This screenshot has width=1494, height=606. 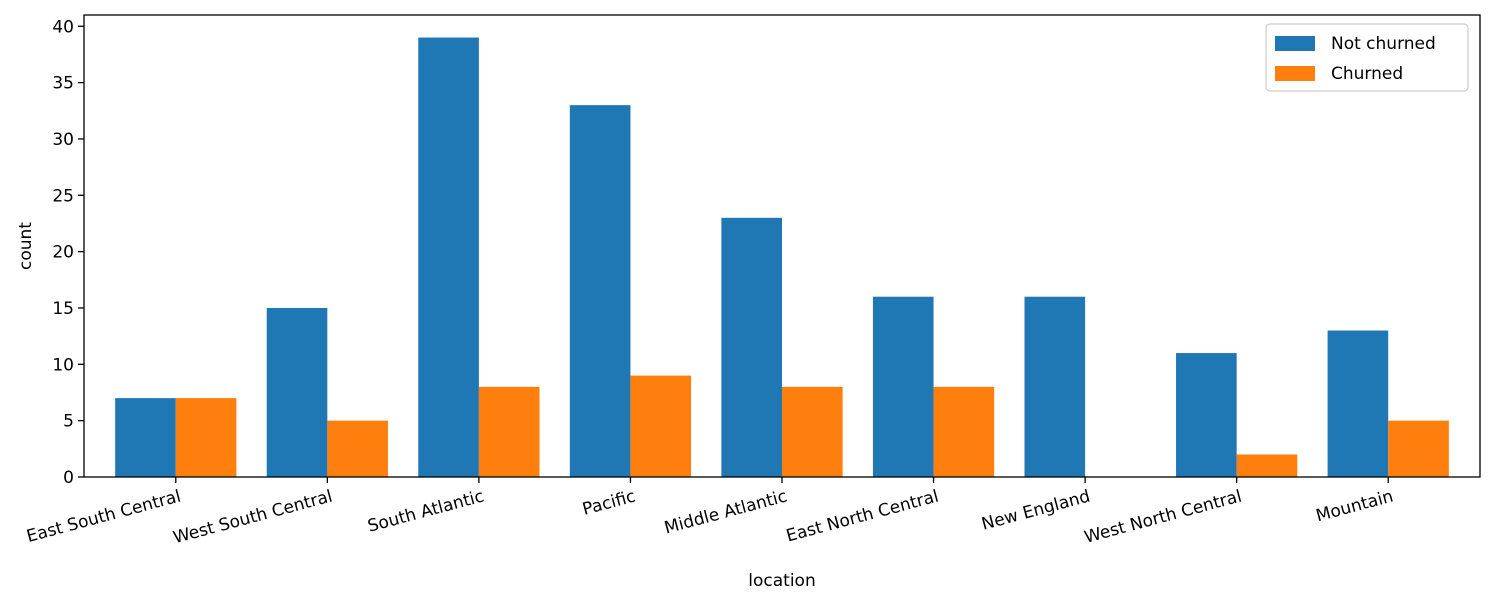 What do you see at coordinates (26, 246) in the screenshot?
I see `y-axis-title: count` at bounding box center [26, 246].